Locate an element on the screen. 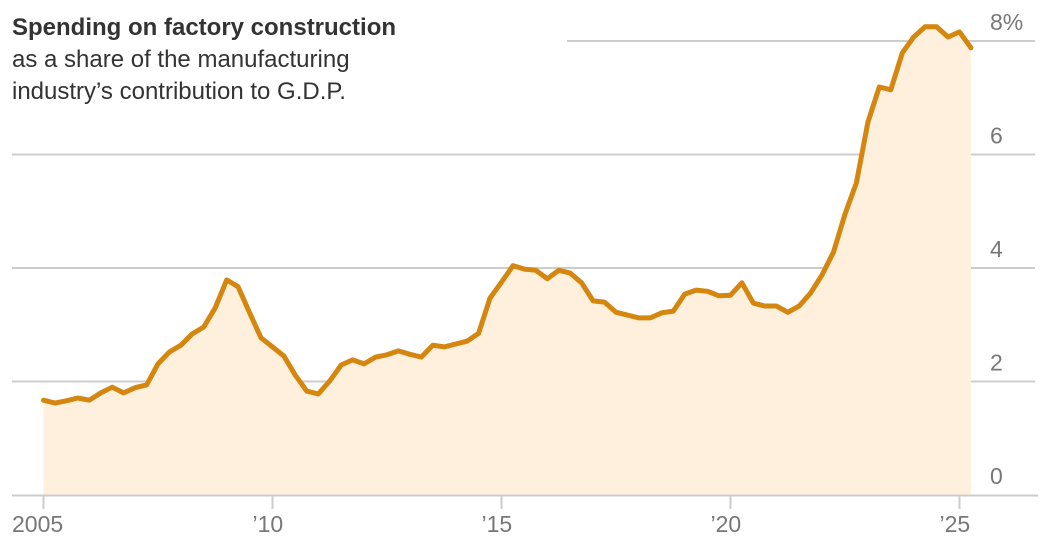 The width and height of the screenshot is (1050, 549). chart-title: Spending on factory construction is located at coordinates (204, 27).